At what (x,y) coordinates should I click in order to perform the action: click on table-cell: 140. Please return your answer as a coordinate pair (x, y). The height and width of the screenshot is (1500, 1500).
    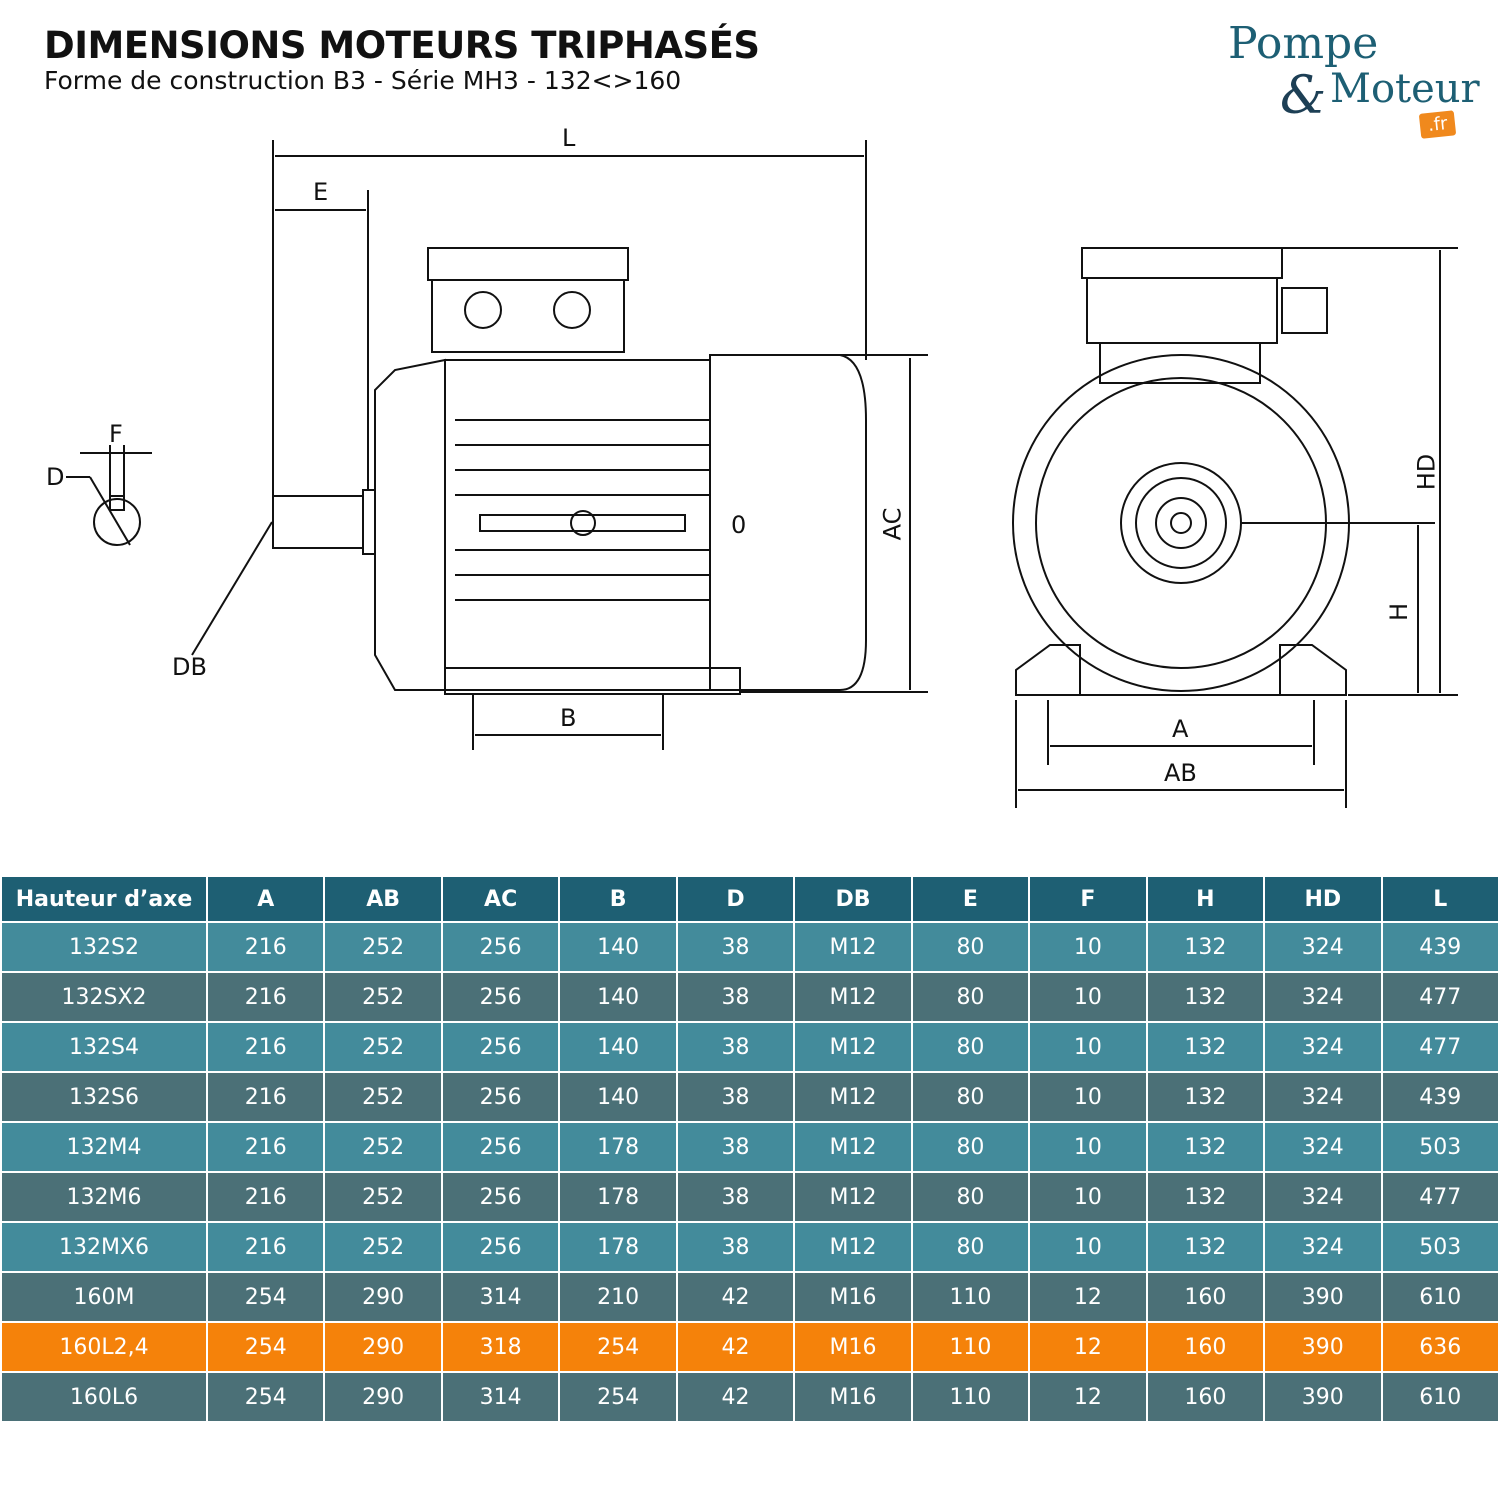
    Looking at the image, I should click on (618, 947).